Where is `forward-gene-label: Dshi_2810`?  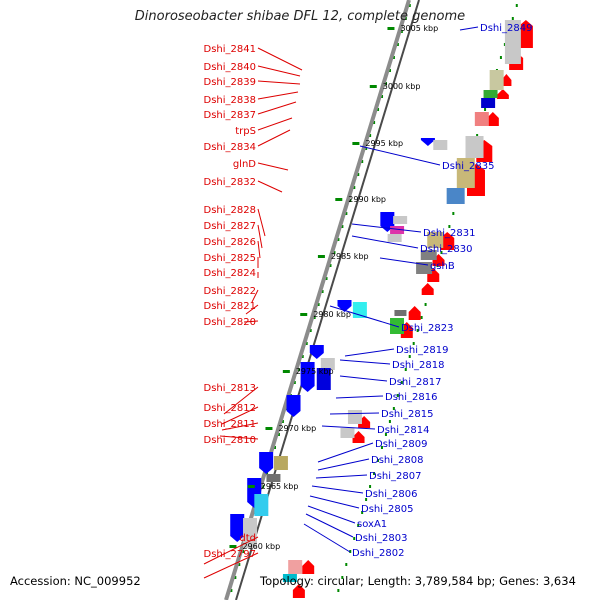
forward-gene-label: Dshi_2810 is located at coordinates (230, 440).